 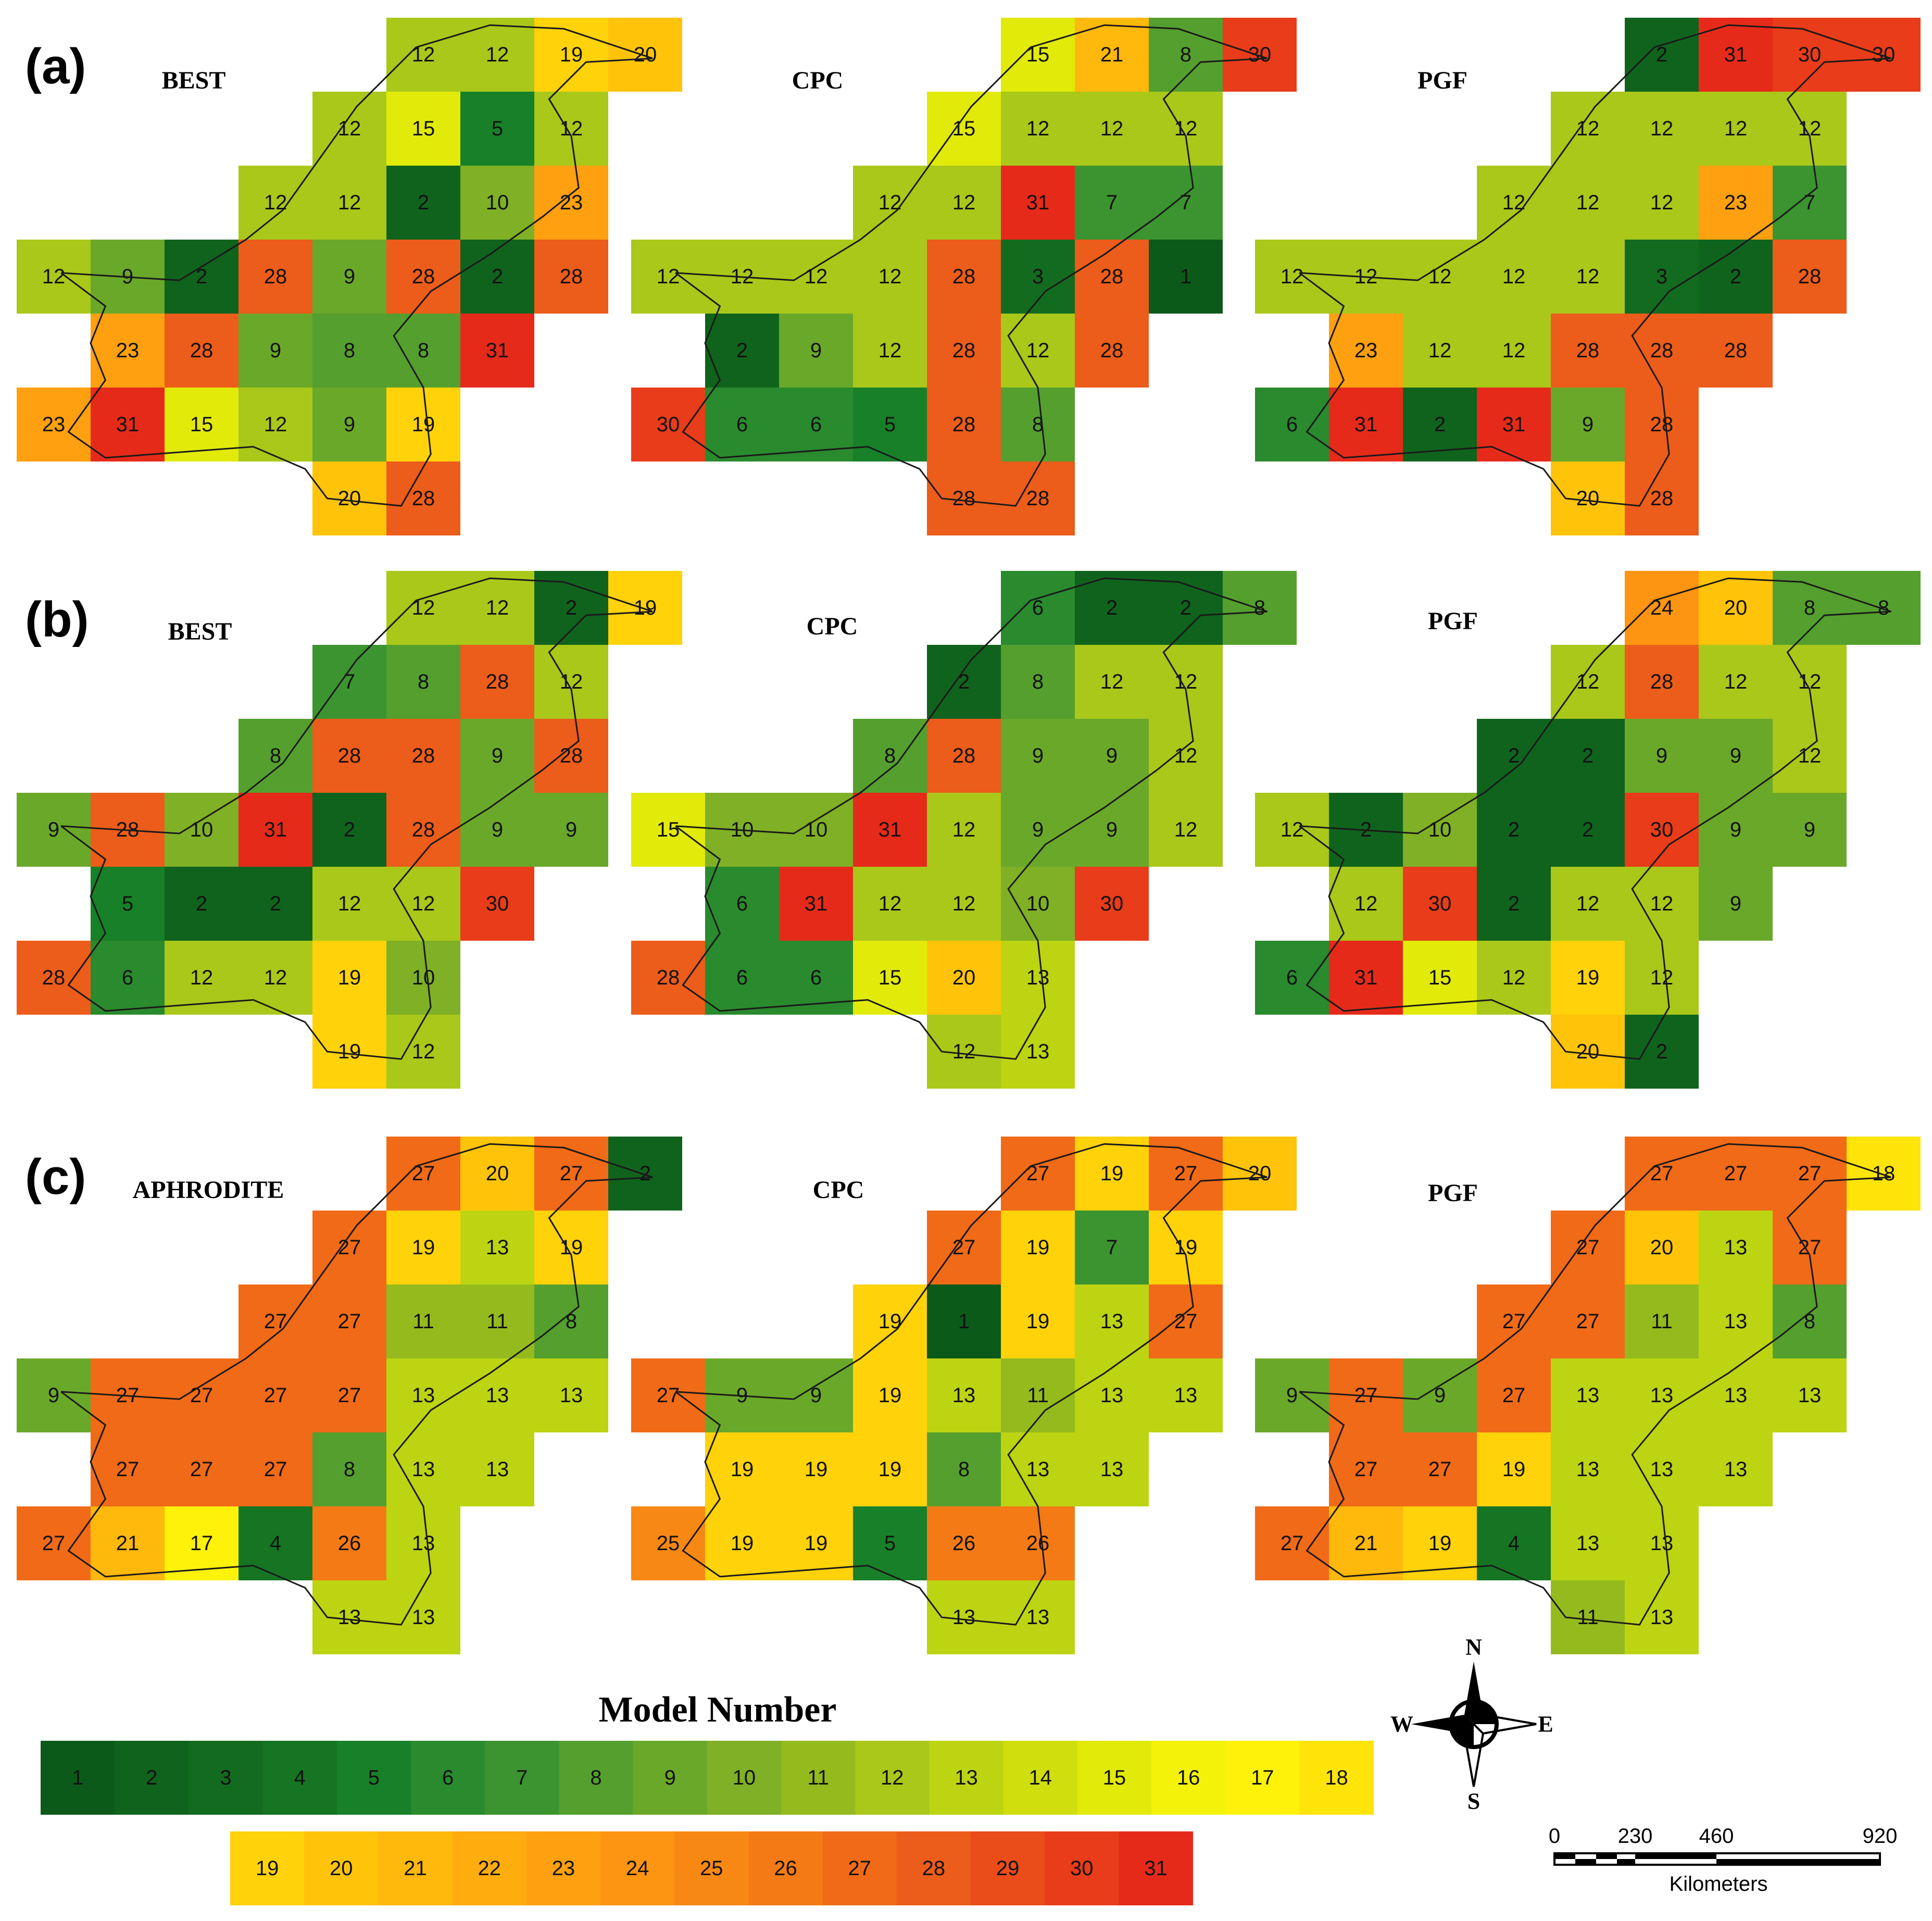 I want to click on legend-swatch-label: 19, so click(x=268, y=1868).